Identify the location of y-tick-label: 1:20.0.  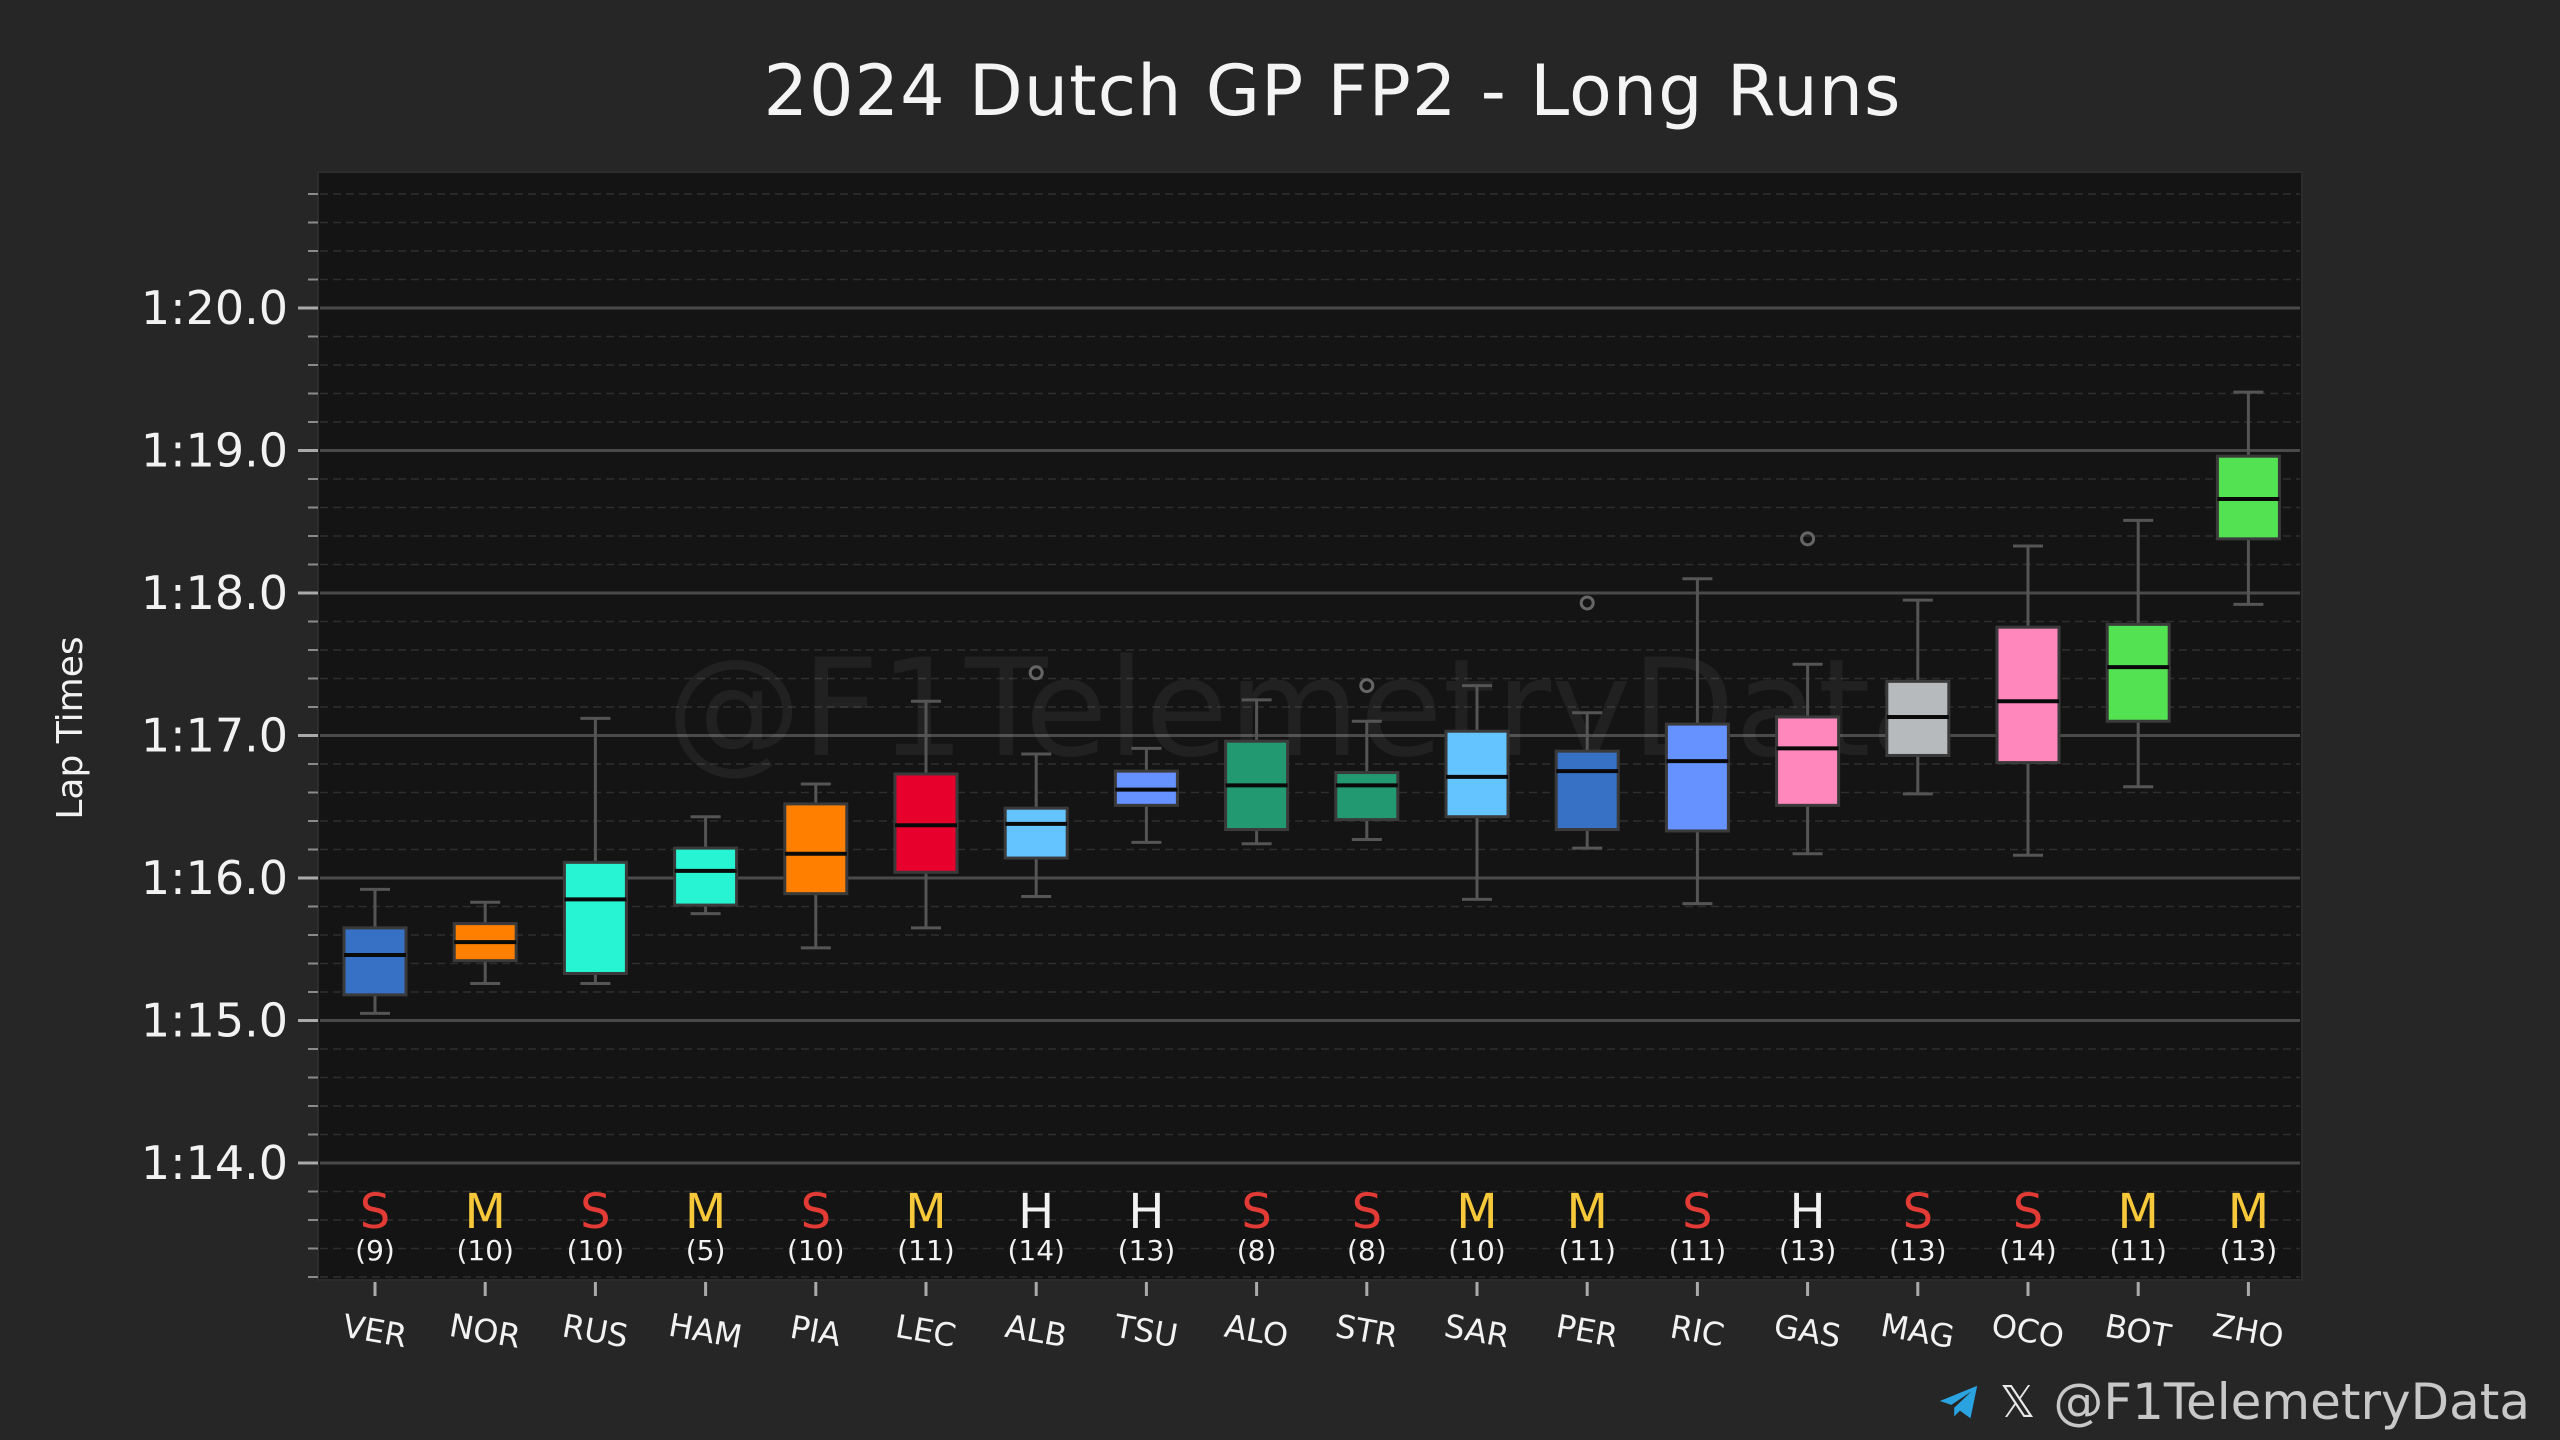
(214, 308).